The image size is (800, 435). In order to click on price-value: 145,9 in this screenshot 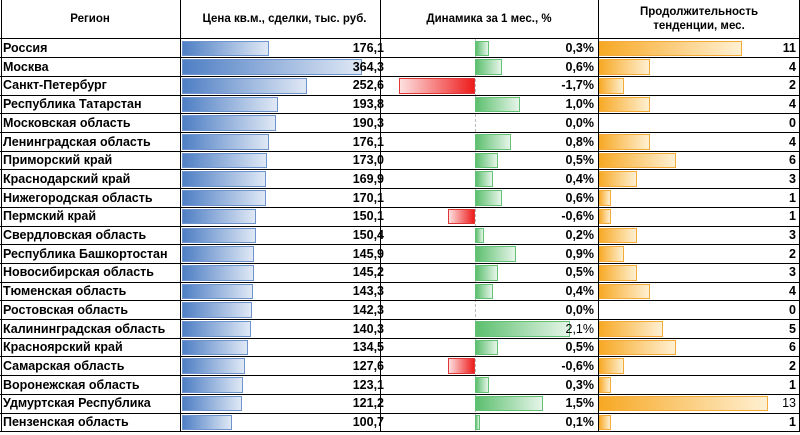, I will do `click(368, 253)`.